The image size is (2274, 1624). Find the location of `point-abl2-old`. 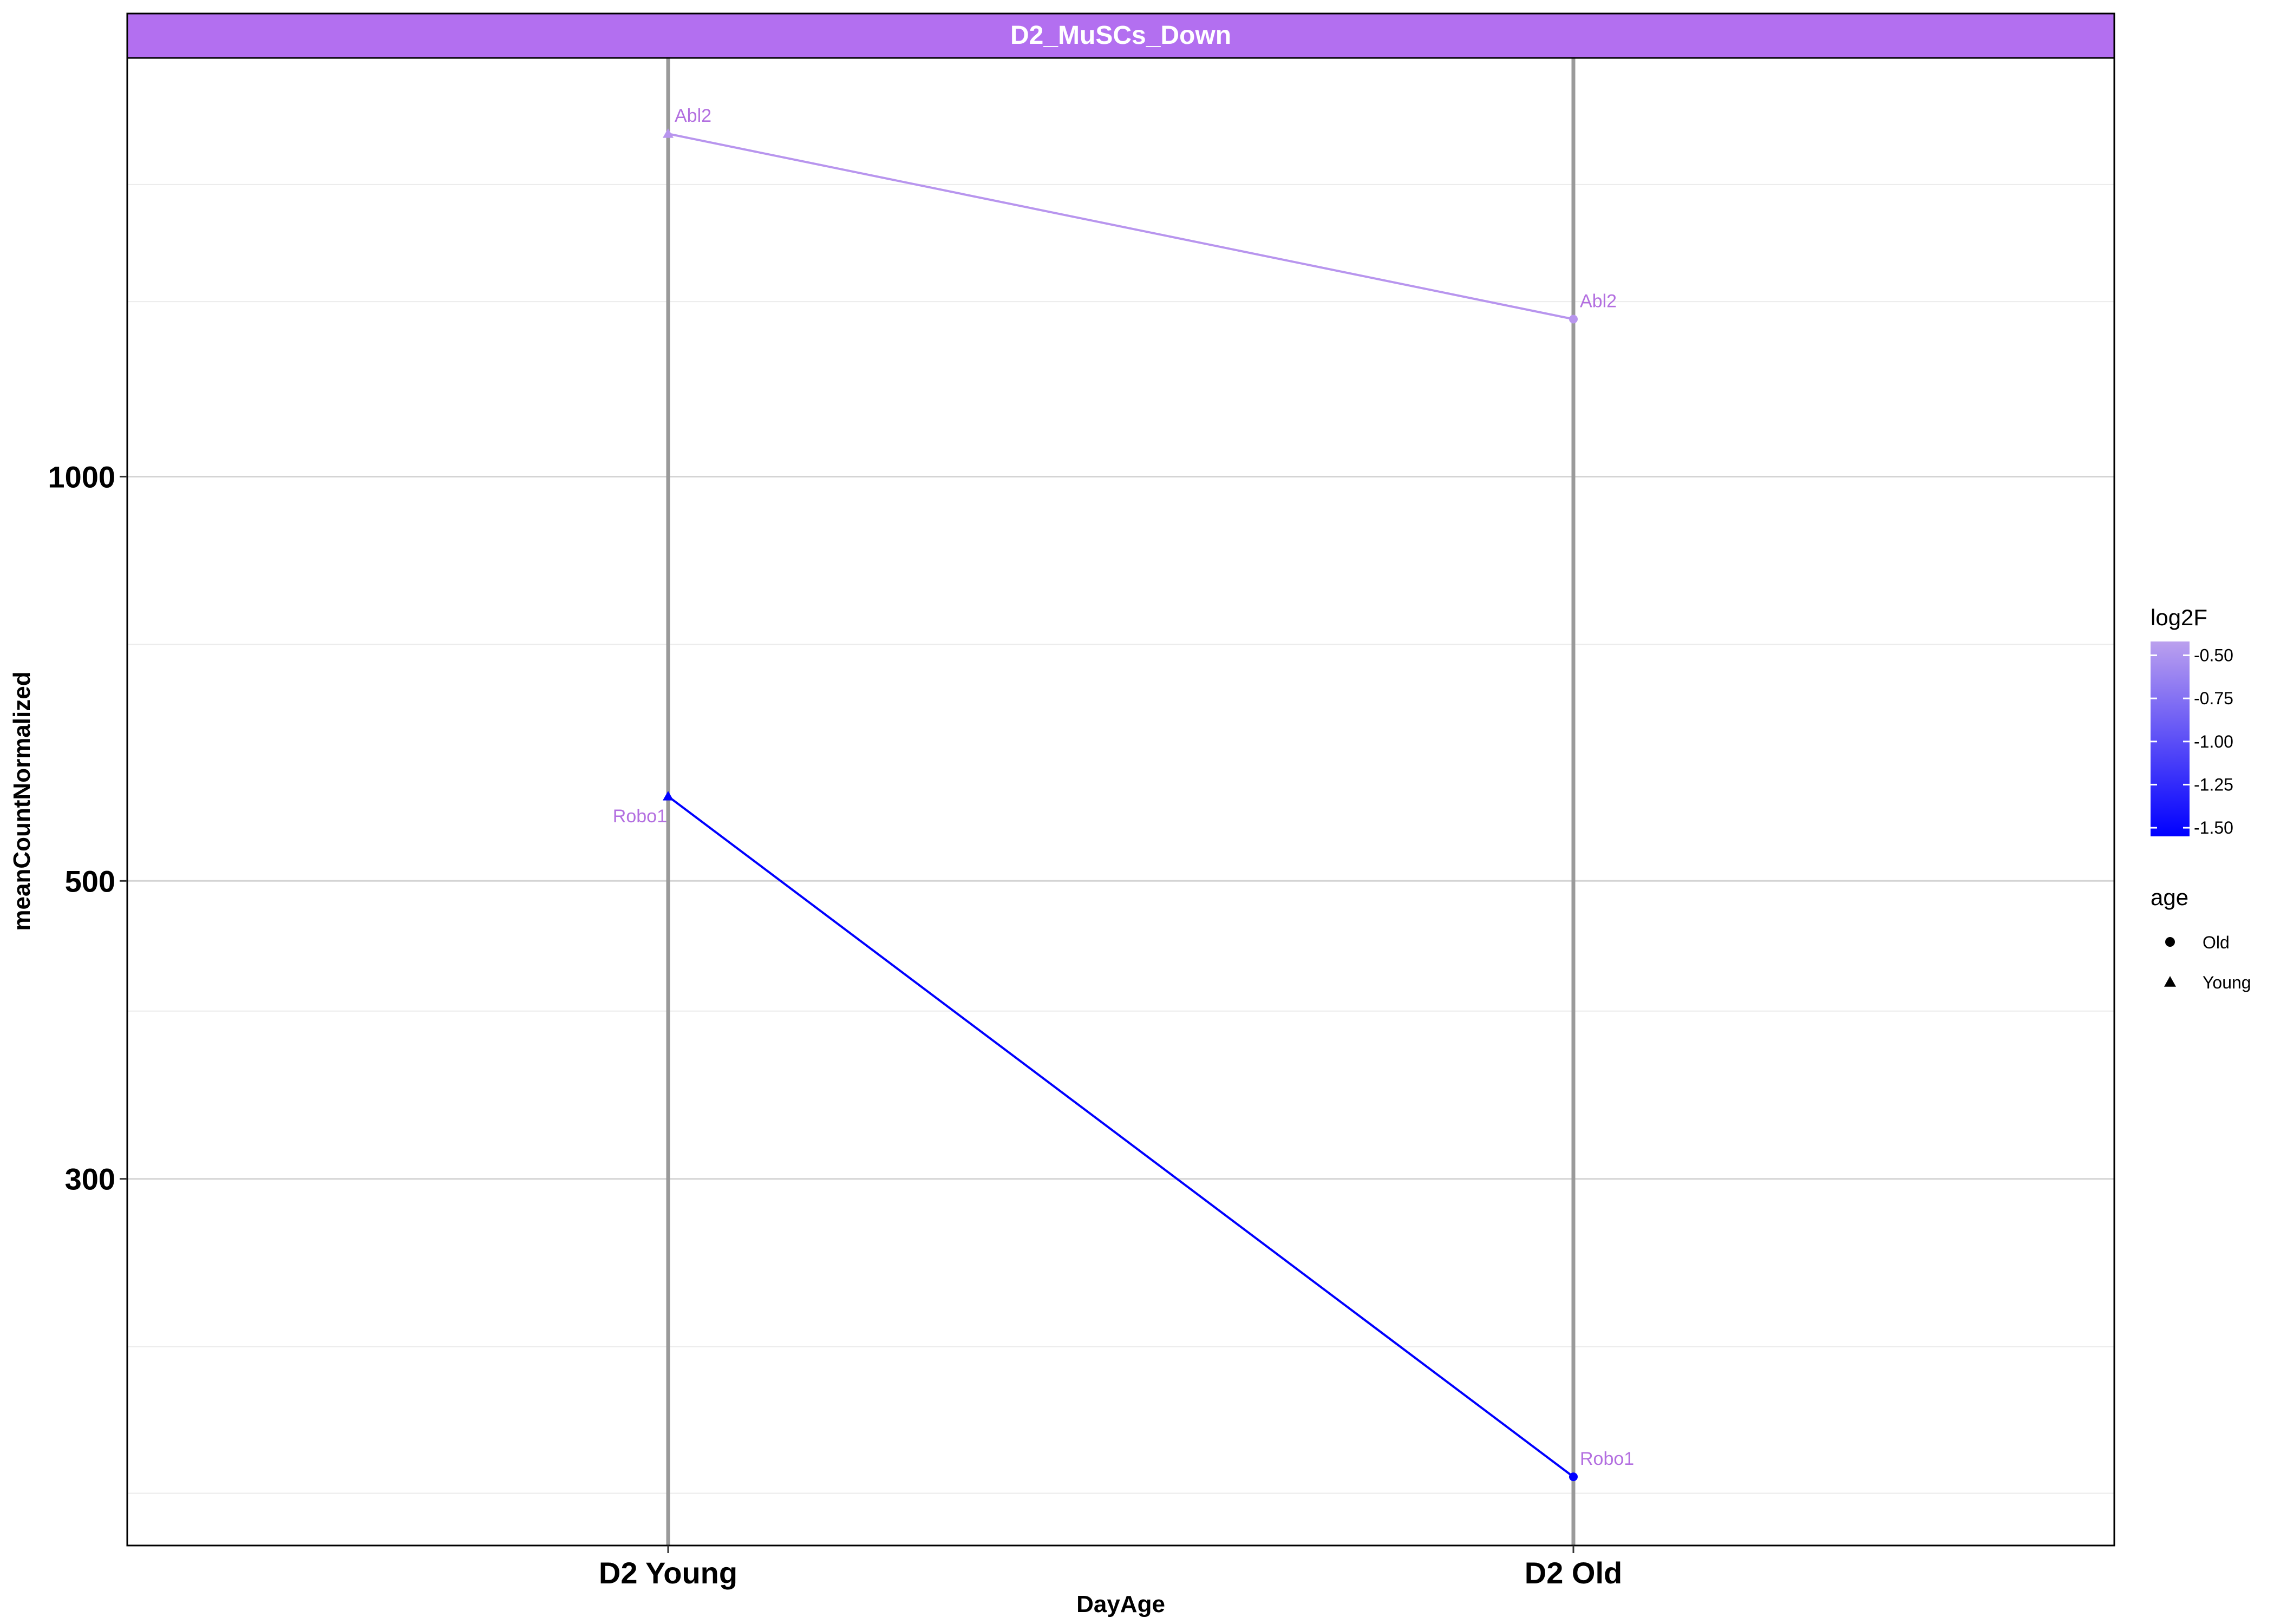

point-abl2-old is located at coordinates (1574, 319).